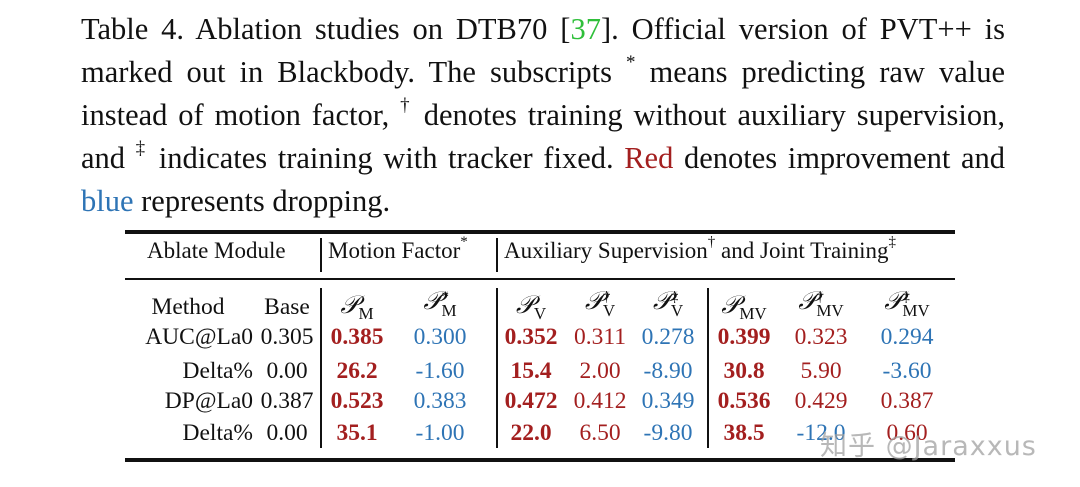 This screenshot has width=1080, height=487. I want to click on table-cell: 0.383, so click(440, 401).